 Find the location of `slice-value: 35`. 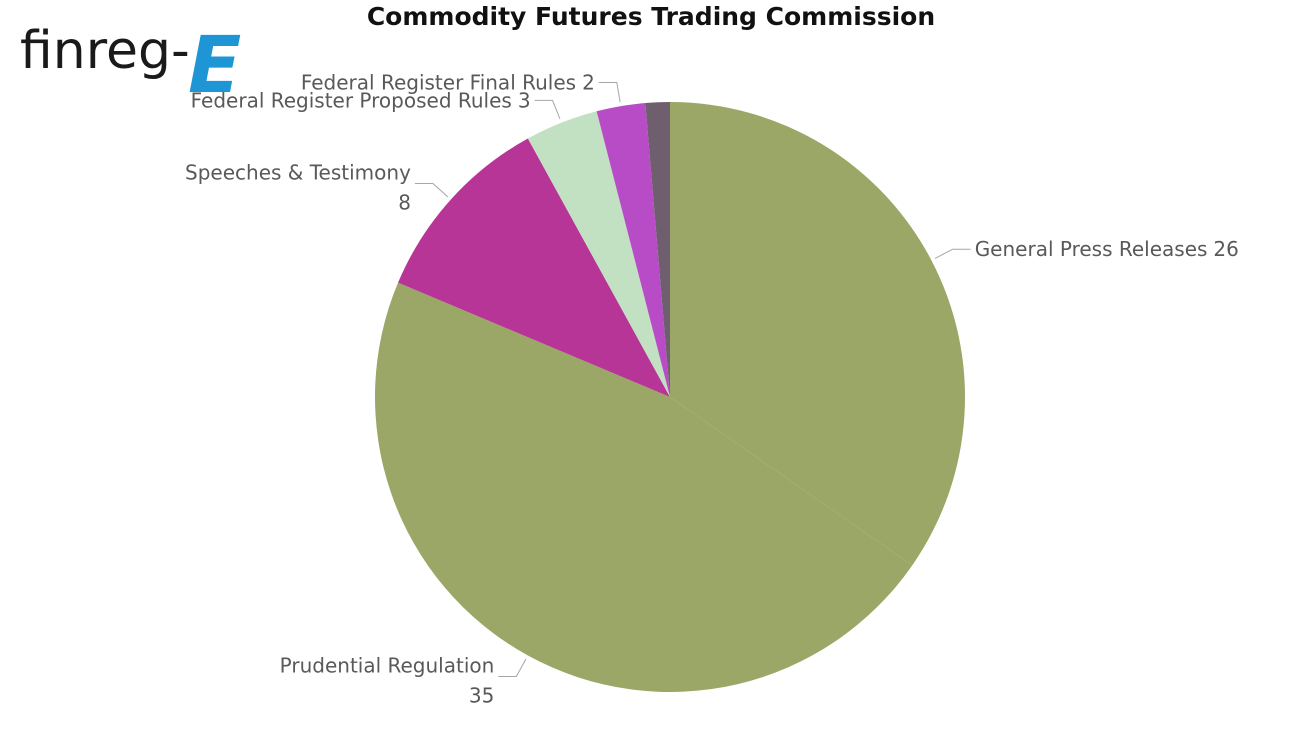

slice-value: 35 is located at coordinates (481, 696).